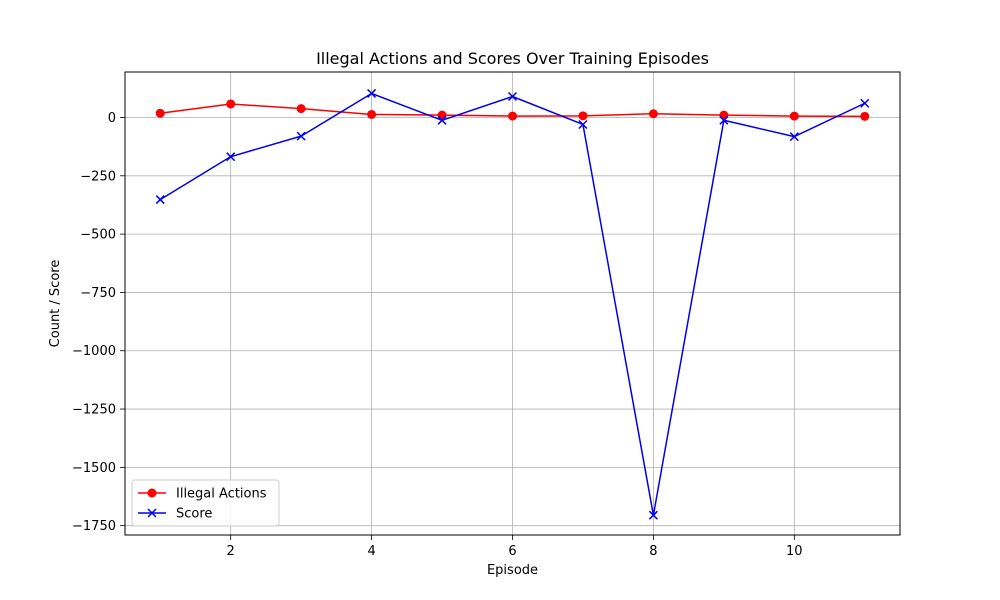 This screenshot has height=600, width=1000. Describe the element at coordinates (94, 526) in the screenshot. I see `y-tick-label: −1750` at that location.